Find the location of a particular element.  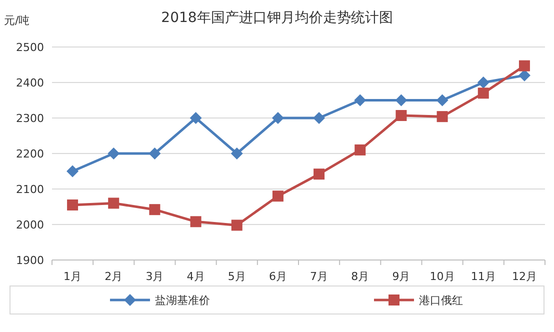

y-tick-label: 2500 is located at coordinates (30, 47).